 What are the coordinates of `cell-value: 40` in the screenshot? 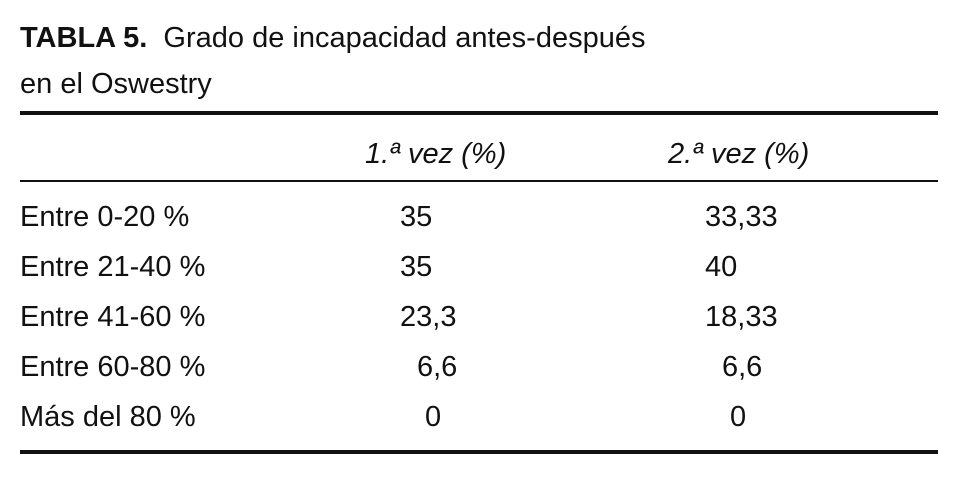 It's located at (721, 267).